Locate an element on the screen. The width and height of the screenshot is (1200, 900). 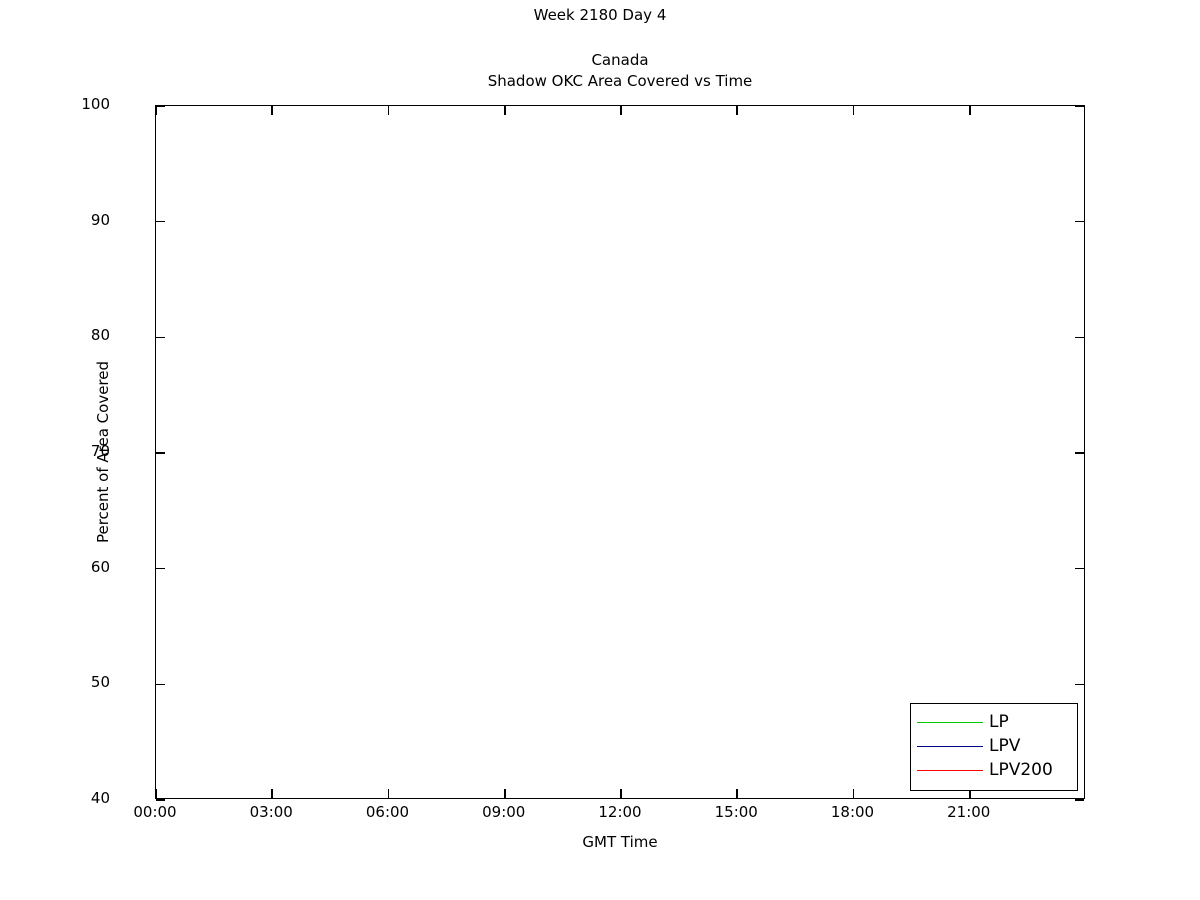
chart-title-block: Canada Shadow OKC Area Covered vs Time is located at coordinates (620, 71).